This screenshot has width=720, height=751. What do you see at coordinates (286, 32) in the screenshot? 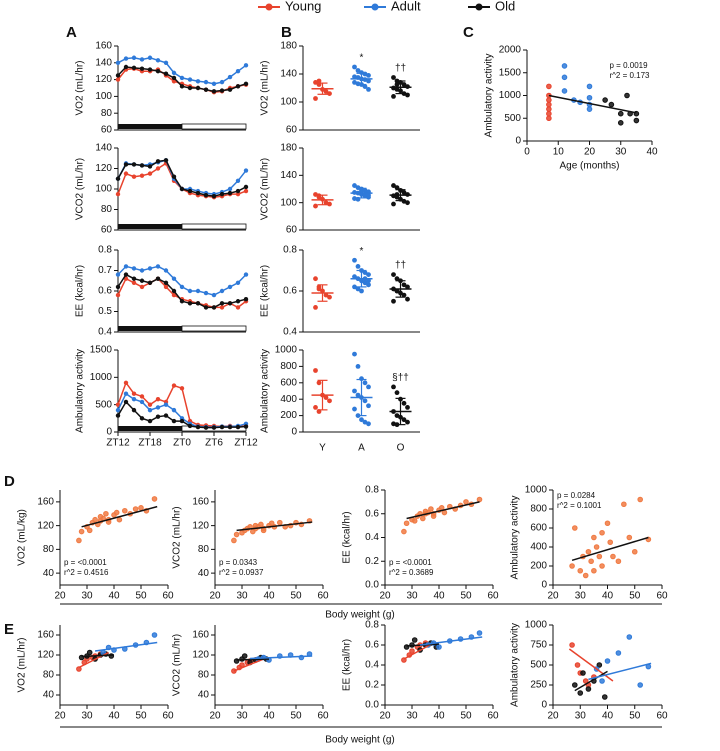
I see `panel-label: B` at bounding box center [286, 32].